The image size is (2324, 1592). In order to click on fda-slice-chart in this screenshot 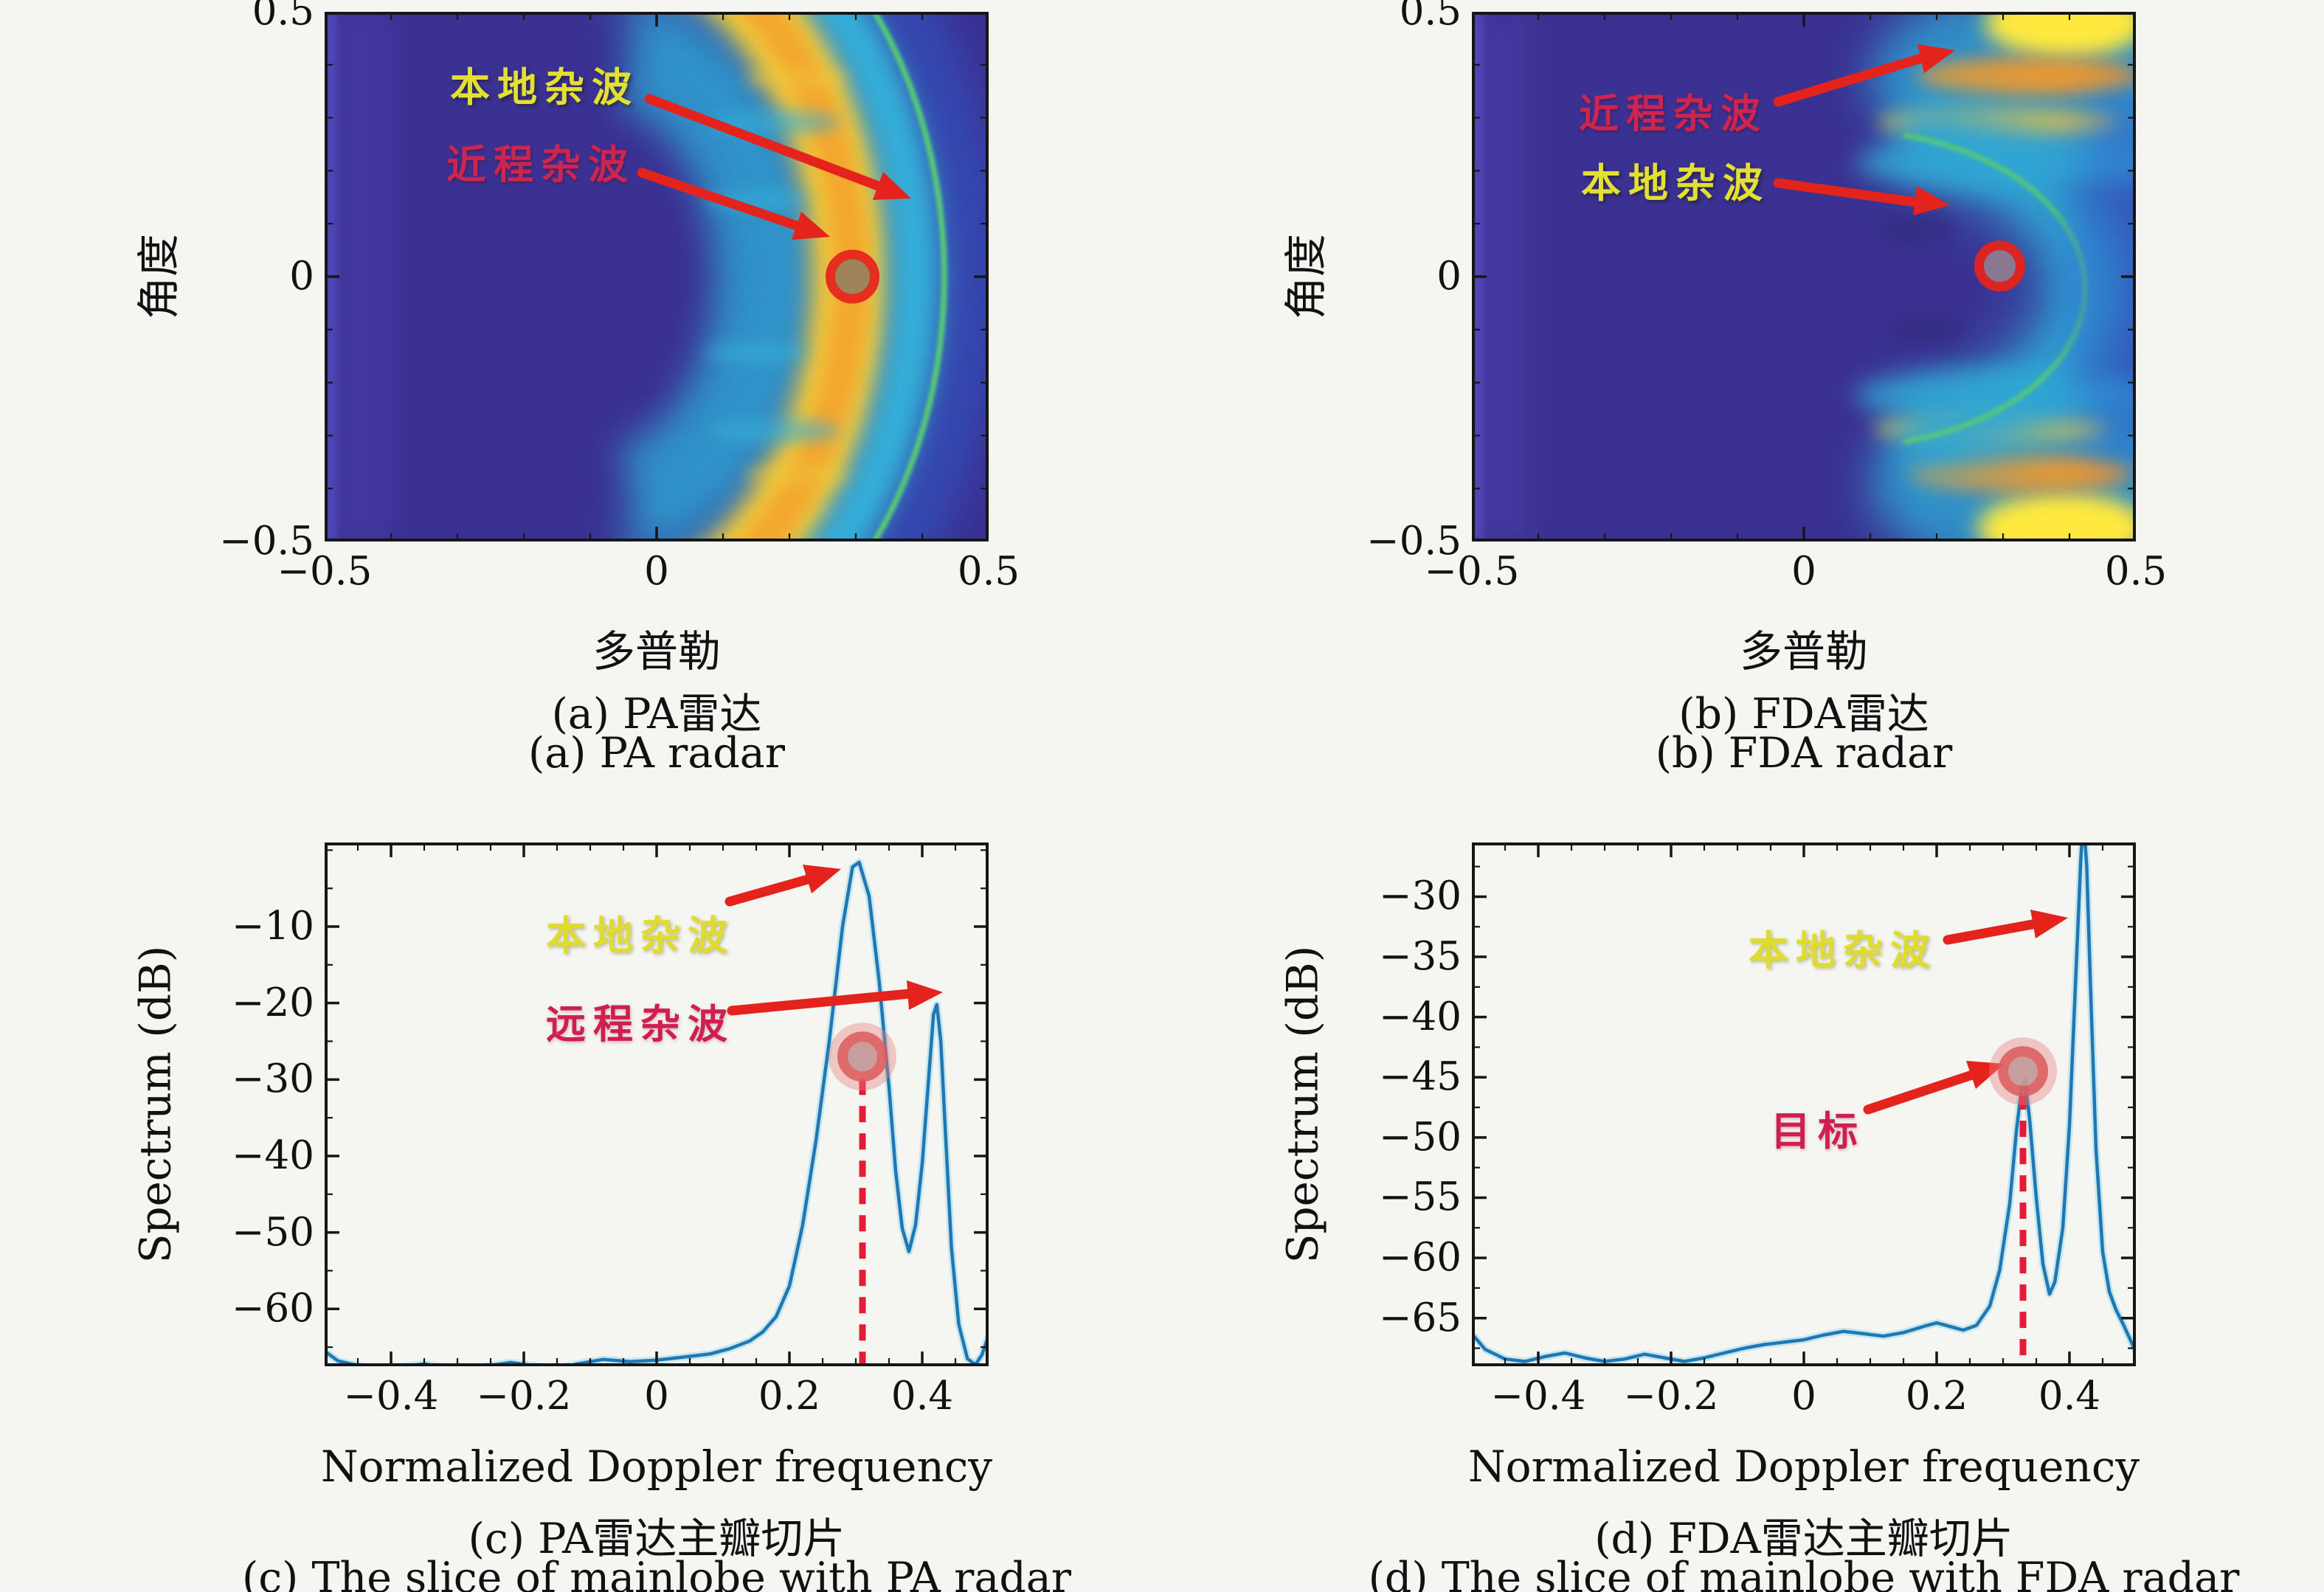, I will do `click(1804, 1104)`.